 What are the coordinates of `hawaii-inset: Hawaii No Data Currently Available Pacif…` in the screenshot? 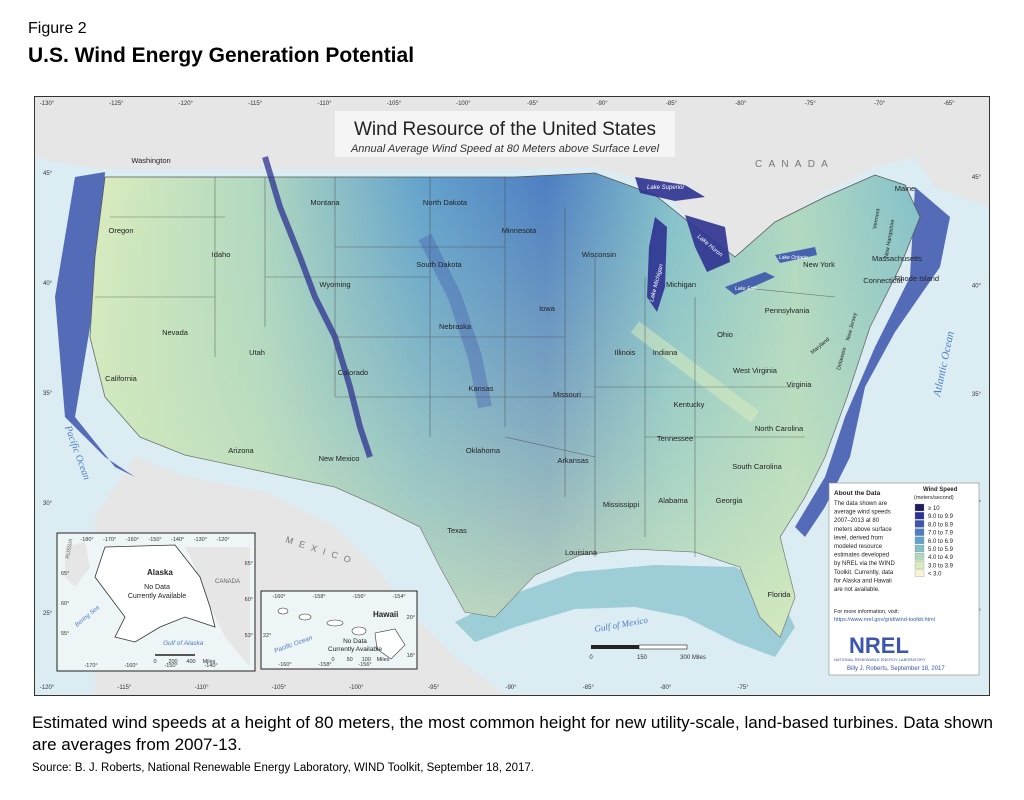 It's located at (339, 630).